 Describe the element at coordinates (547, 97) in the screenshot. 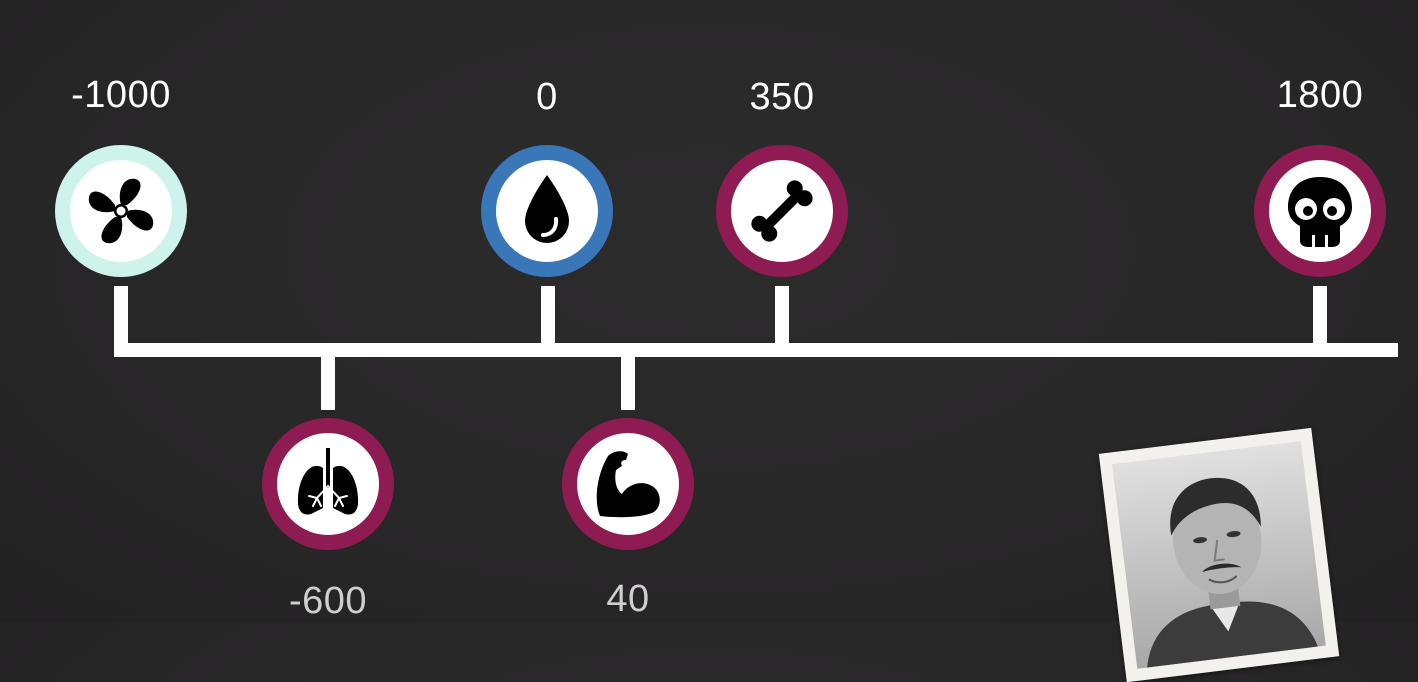

I see `year-label-0: 0` at that location.